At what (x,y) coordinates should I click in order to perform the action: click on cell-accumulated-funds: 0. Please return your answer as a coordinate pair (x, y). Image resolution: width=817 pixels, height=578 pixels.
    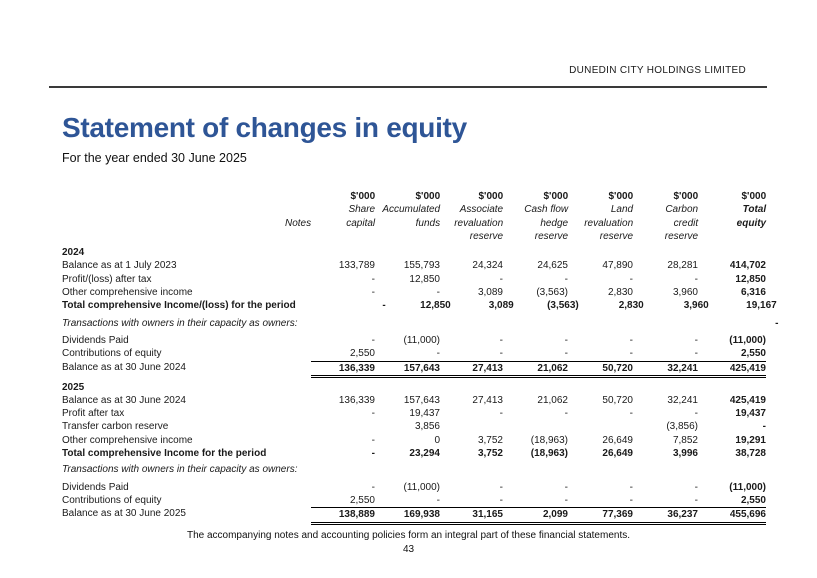
    Looking at the image, I should click on (437, 440).